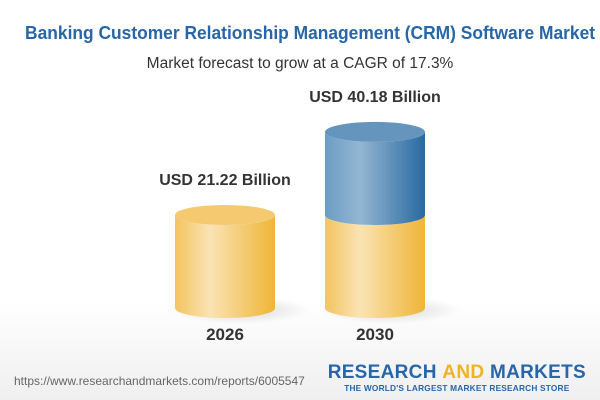 Image resolution: width=600 pixels, height=400 pixels. Describe the element at coordinates (225, 334) in the screenshot. I see `category-label: 2026` at that location.